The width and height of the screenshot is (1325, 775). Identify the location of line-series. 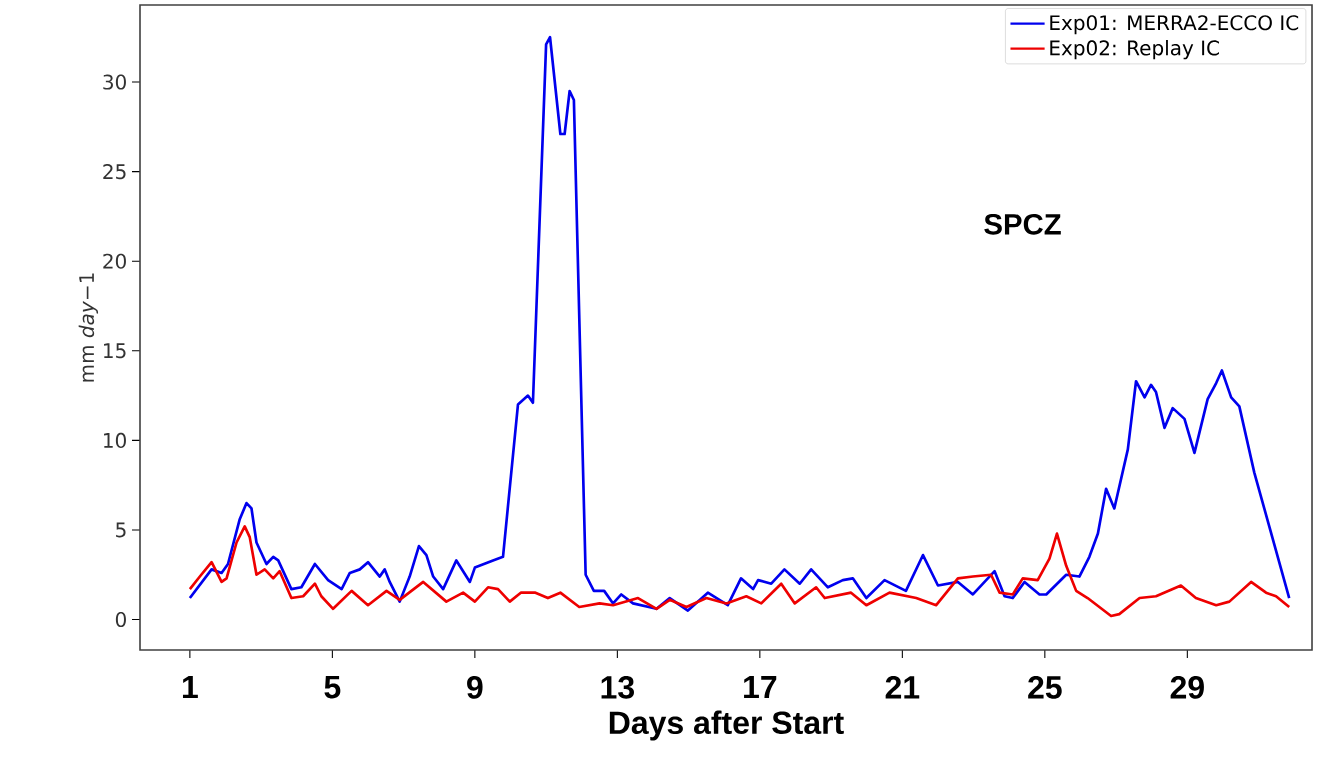
(739, 571).